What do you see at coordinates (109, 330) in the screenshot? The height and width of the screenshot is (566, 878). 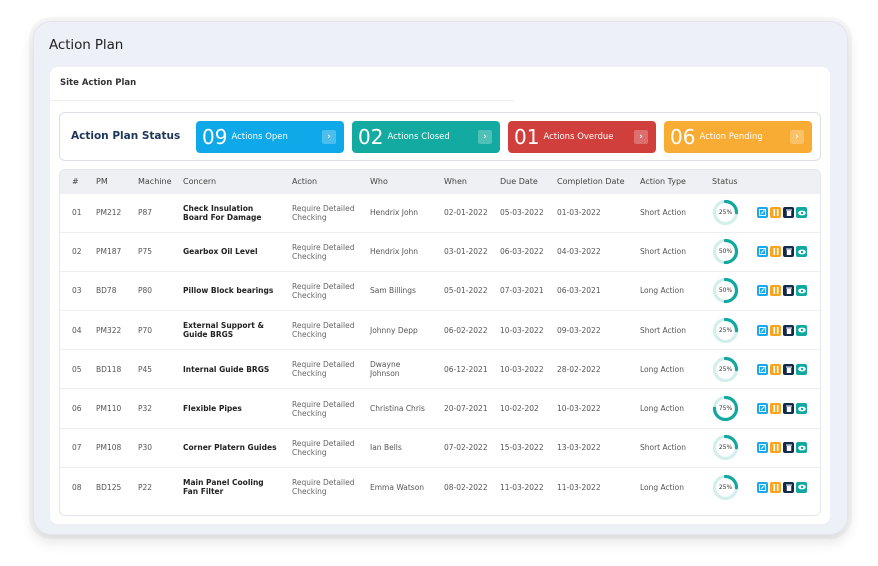 I see `pm-id: PM322` at bounding box center [109, 330].